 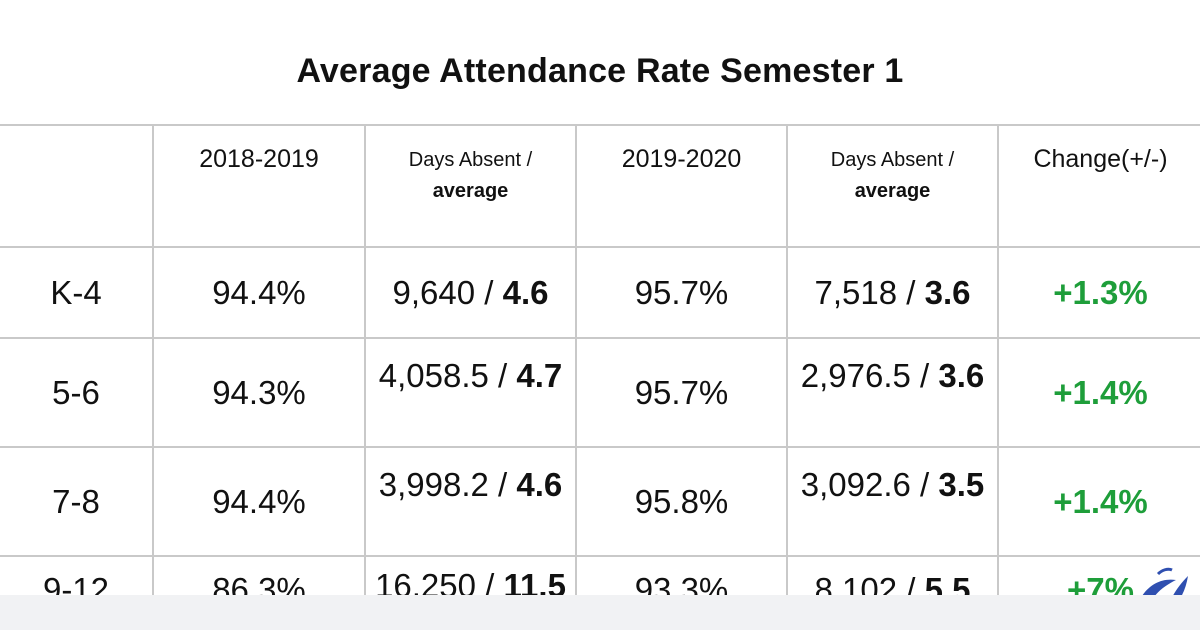 What do you see at coordinates (77, 575) in the screenshot?
I see `grade-cell: 9-12` at bounding box center [77, 575].